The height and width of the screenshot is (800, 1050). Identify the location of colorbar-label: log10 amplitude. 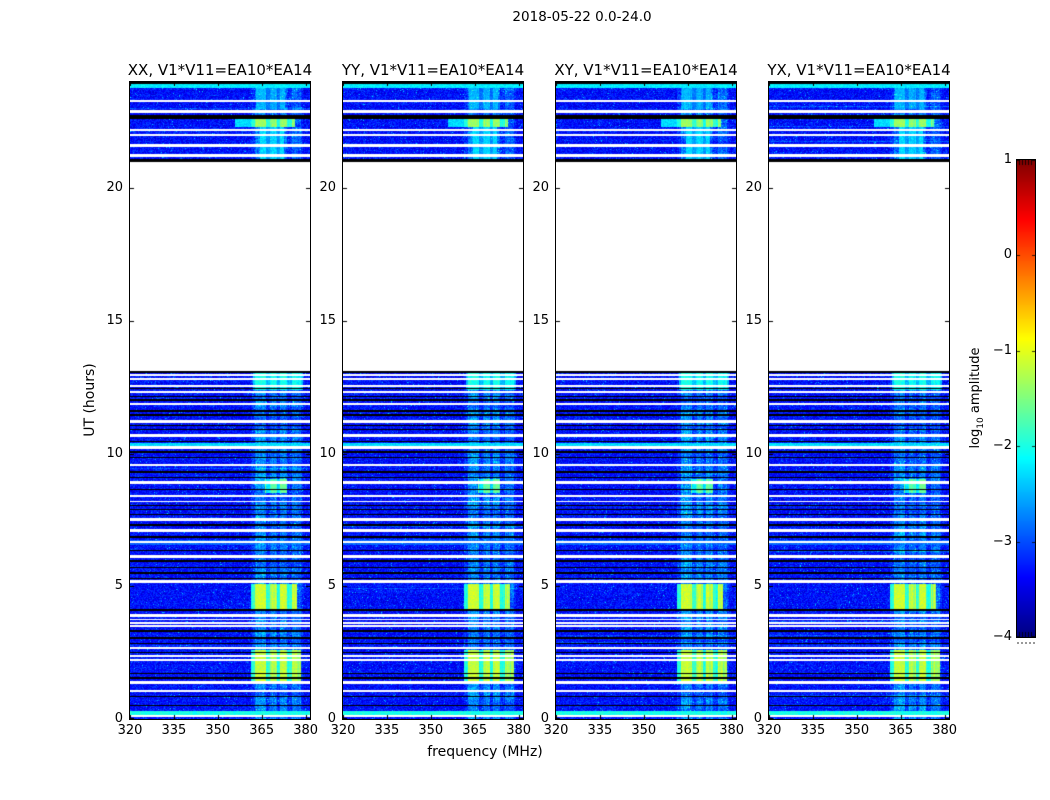
(977, 397).